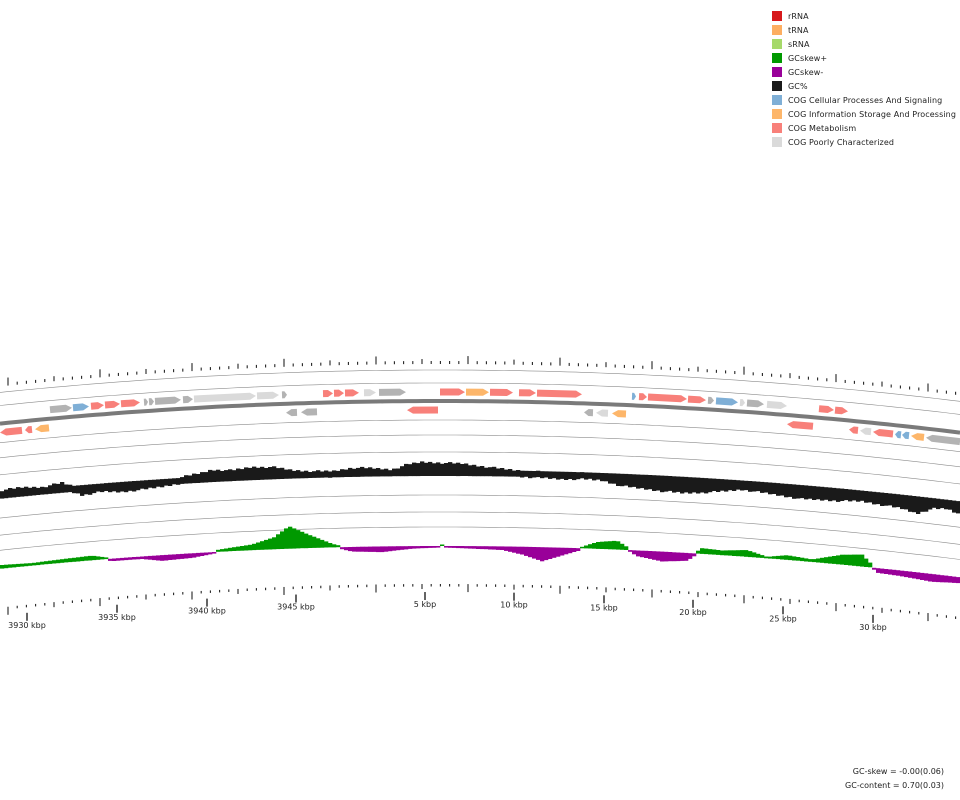 The width and height of the screenshot is (960, 800). What do you see at coordinates (864, 128) in the screenshot?
I see `legend-item: COG Metabolism` at bounding box center [864, 128].